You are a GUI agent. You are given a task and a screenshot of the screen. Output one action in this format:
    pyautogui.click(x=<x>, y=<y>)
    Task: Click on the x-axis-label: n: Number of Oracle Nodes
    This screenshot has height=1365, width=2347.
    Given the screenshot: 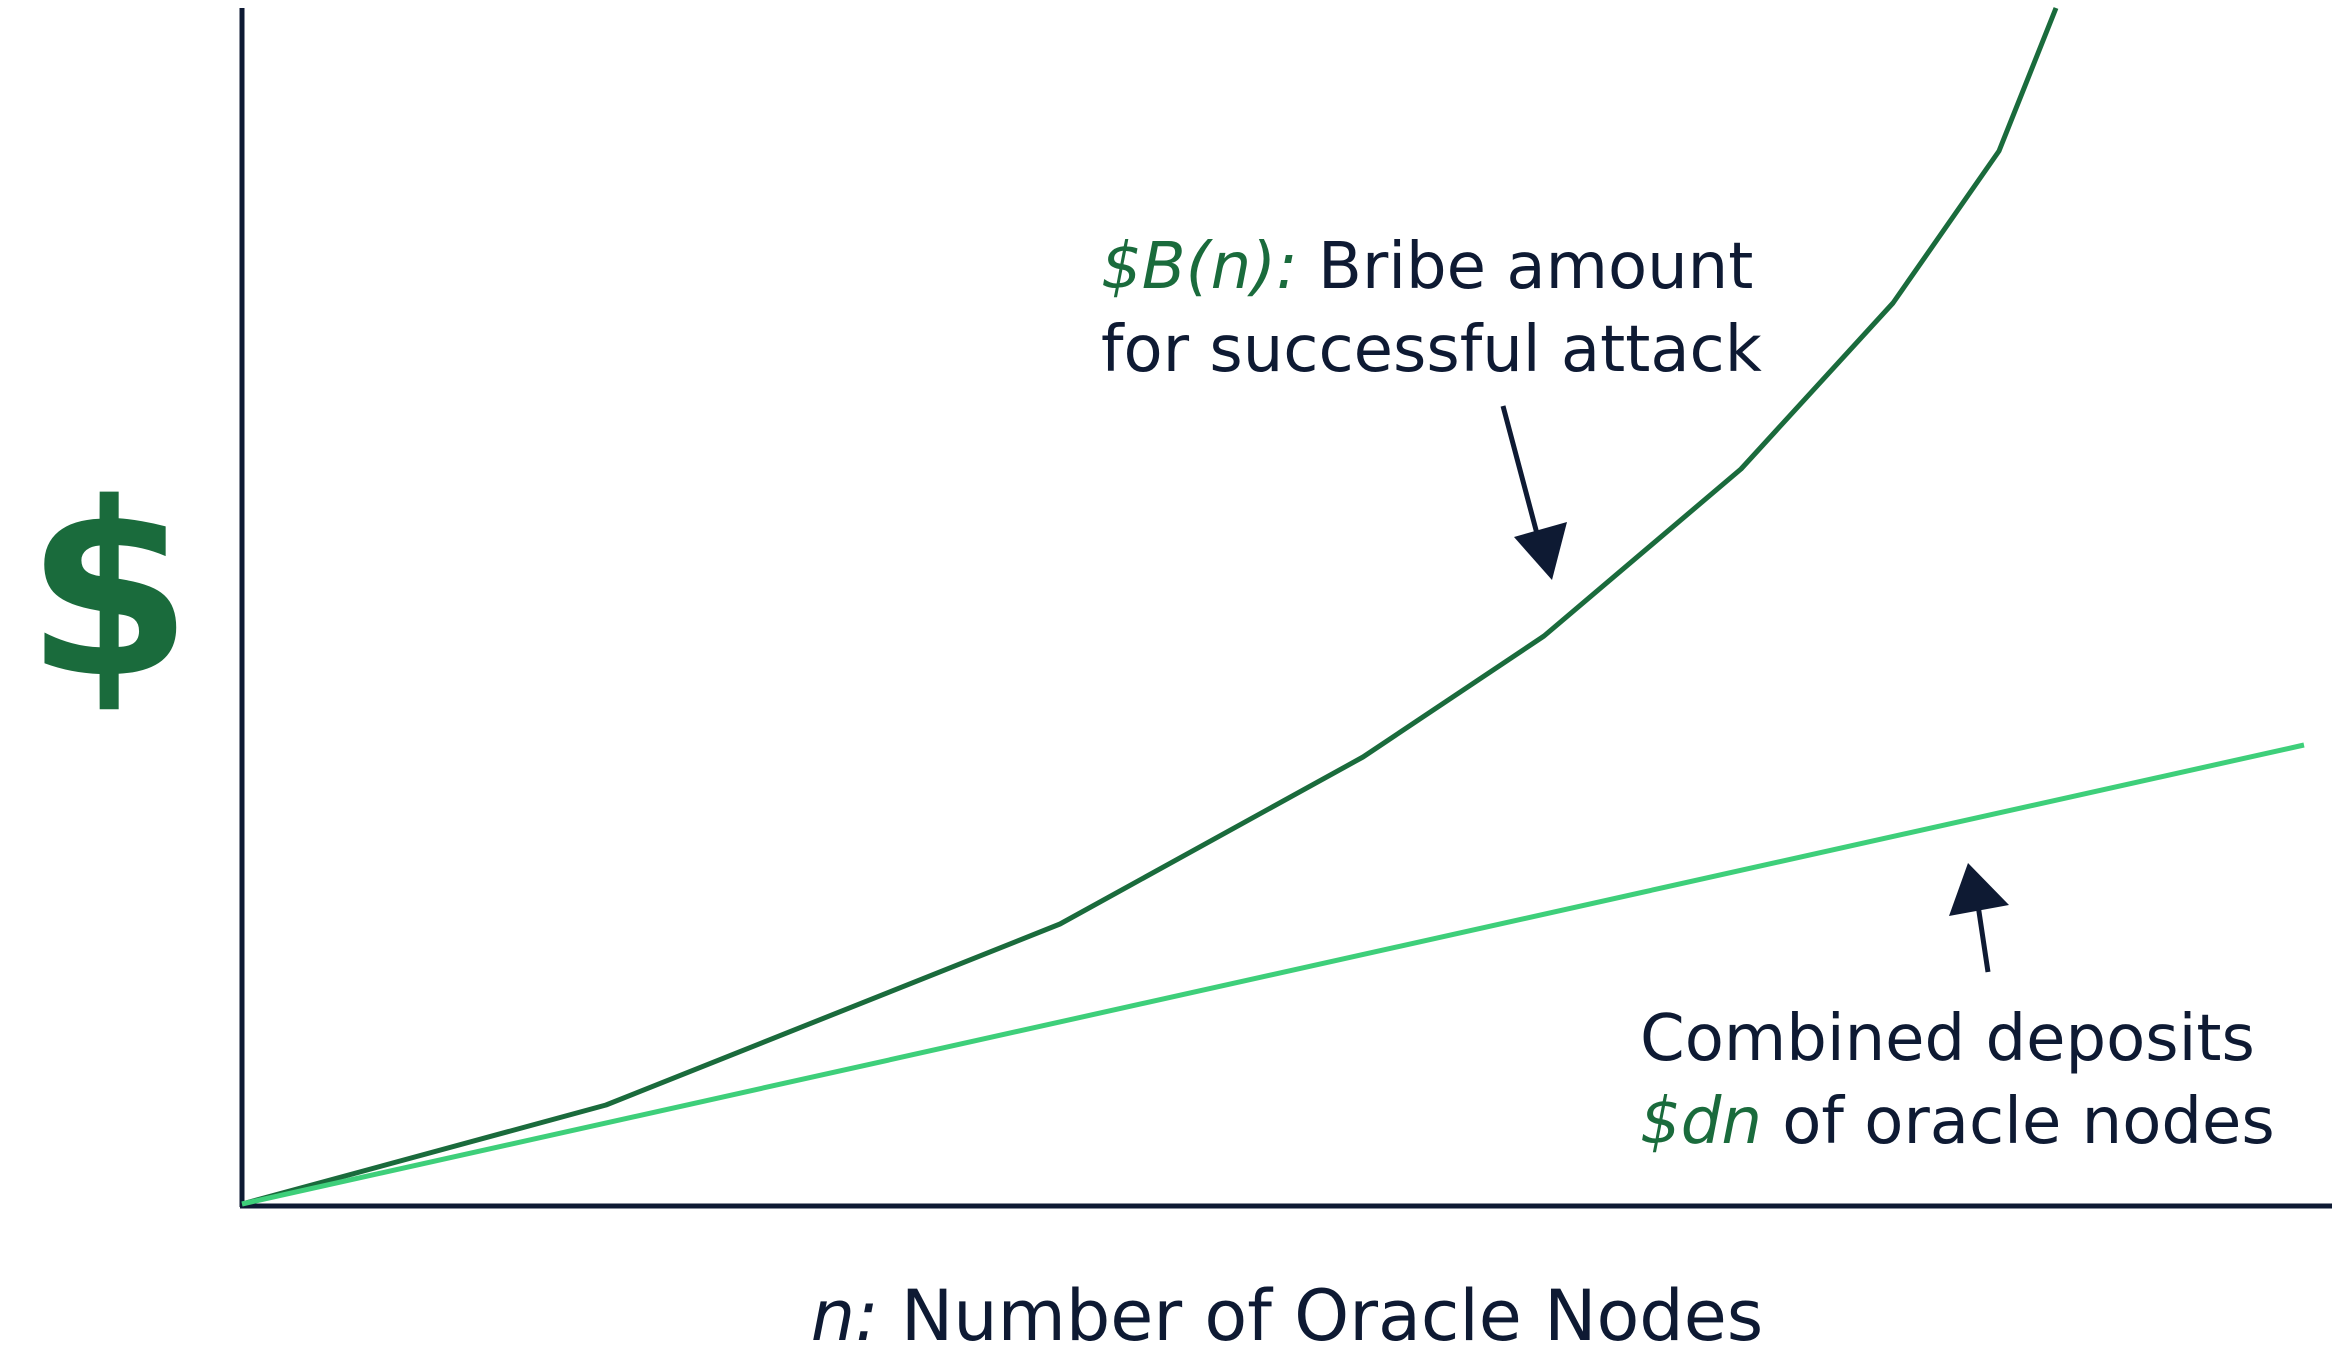 What is the action you would take?
    pyautogui.click(x=1287, y=1316)
    